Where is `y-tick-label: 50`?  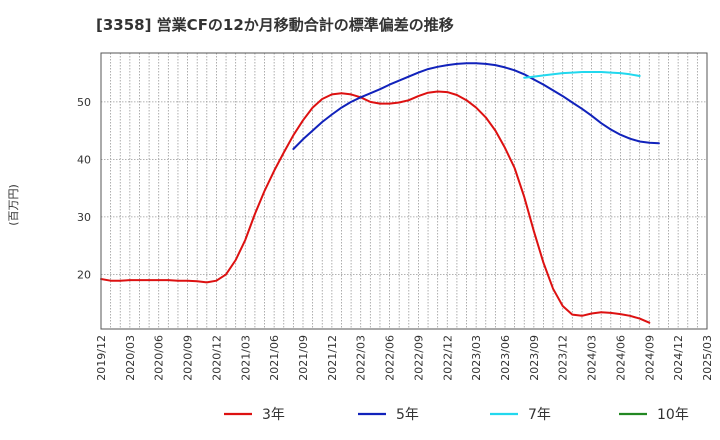 y-tick-label: 50 is located at coordinates (84, 102).